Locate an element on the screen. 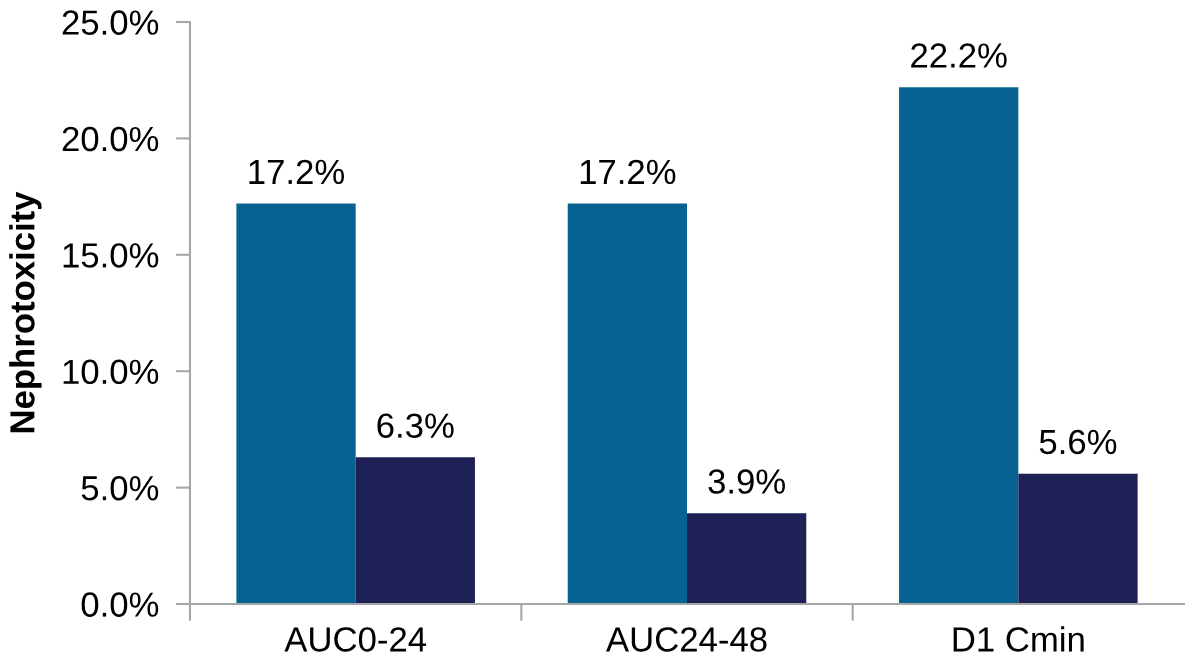 Image resolution: width=1186 pixels, height=664 pixels. y-tick-label: 0.0% is located at coordinates (120, 604).